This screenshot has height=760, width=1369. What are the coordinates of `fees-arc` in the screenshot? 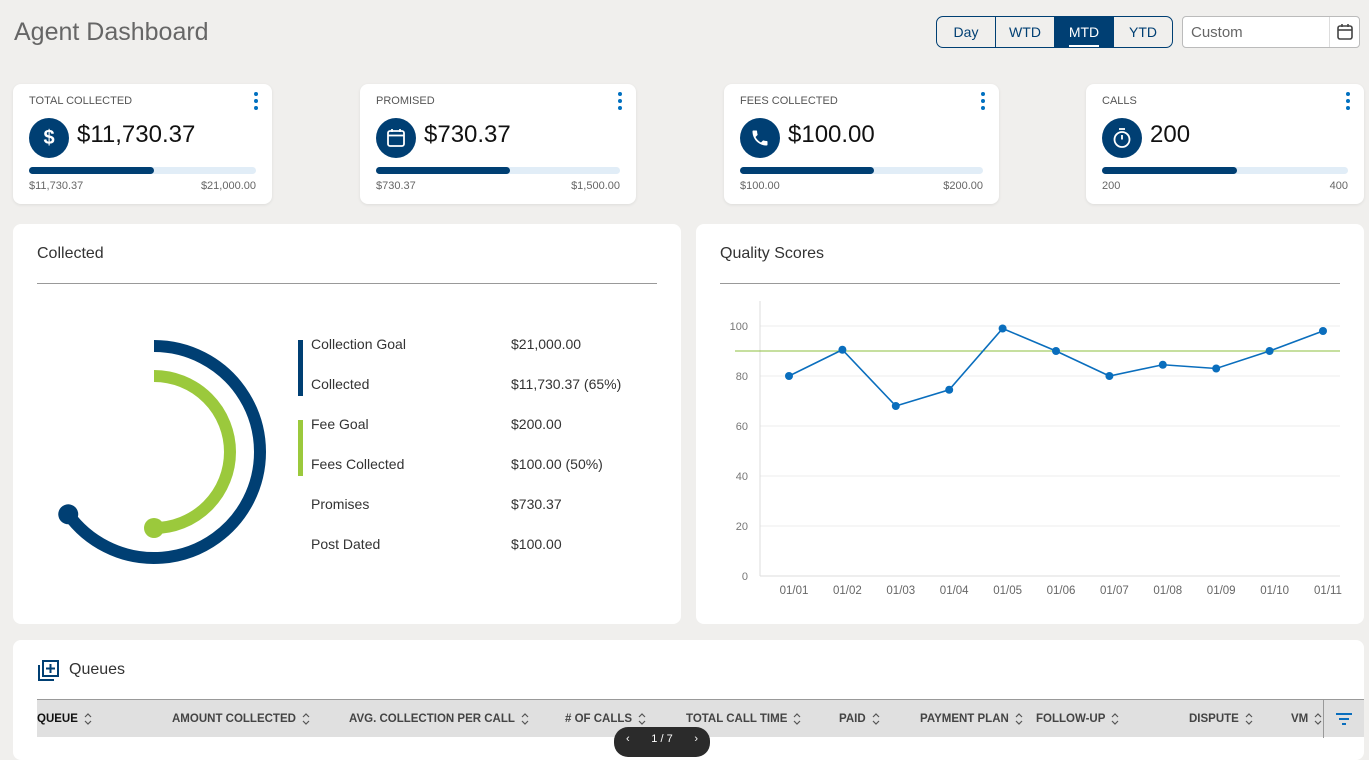 It's located at (194, 452).